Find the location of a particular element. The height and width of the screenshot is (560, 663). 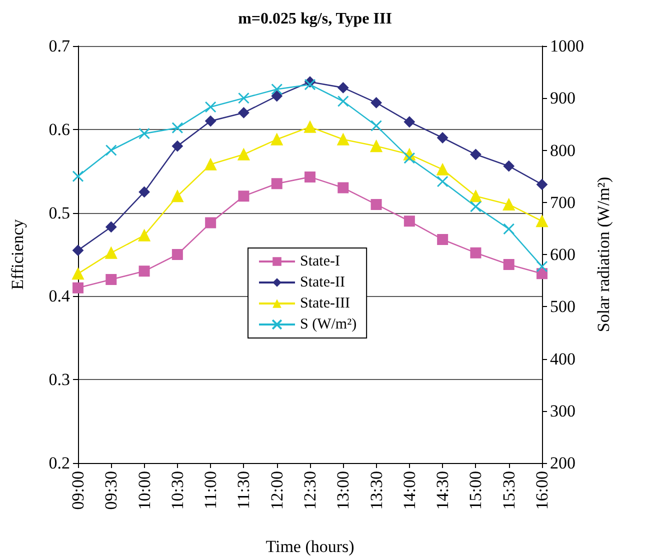

legend-label: State-I is located at coordinates (320, 262).